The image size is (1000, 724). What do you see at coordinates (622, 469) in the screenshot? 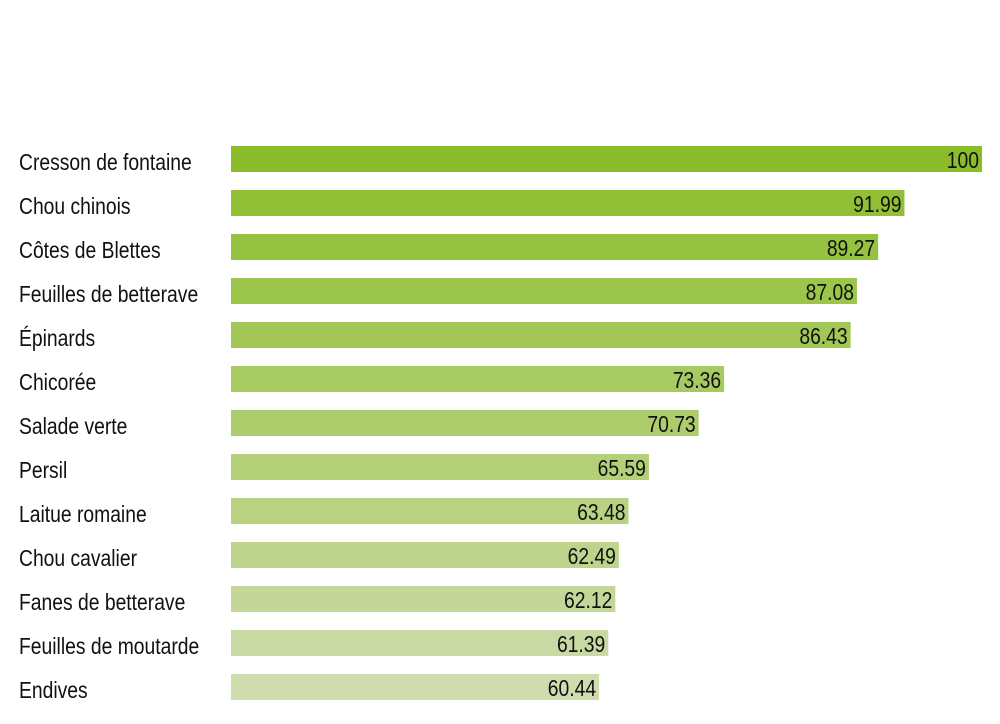
I see `value-label: 65.59` at bounding box center [622, 469].